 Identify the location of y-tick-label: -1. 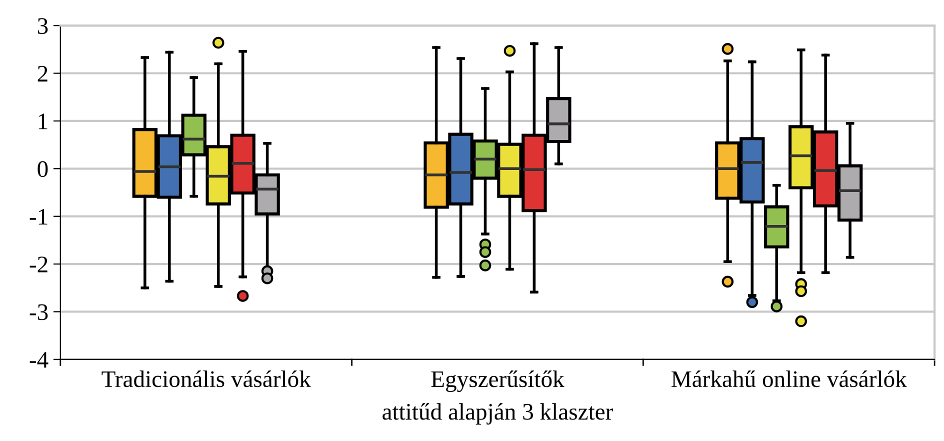
(39, 216).